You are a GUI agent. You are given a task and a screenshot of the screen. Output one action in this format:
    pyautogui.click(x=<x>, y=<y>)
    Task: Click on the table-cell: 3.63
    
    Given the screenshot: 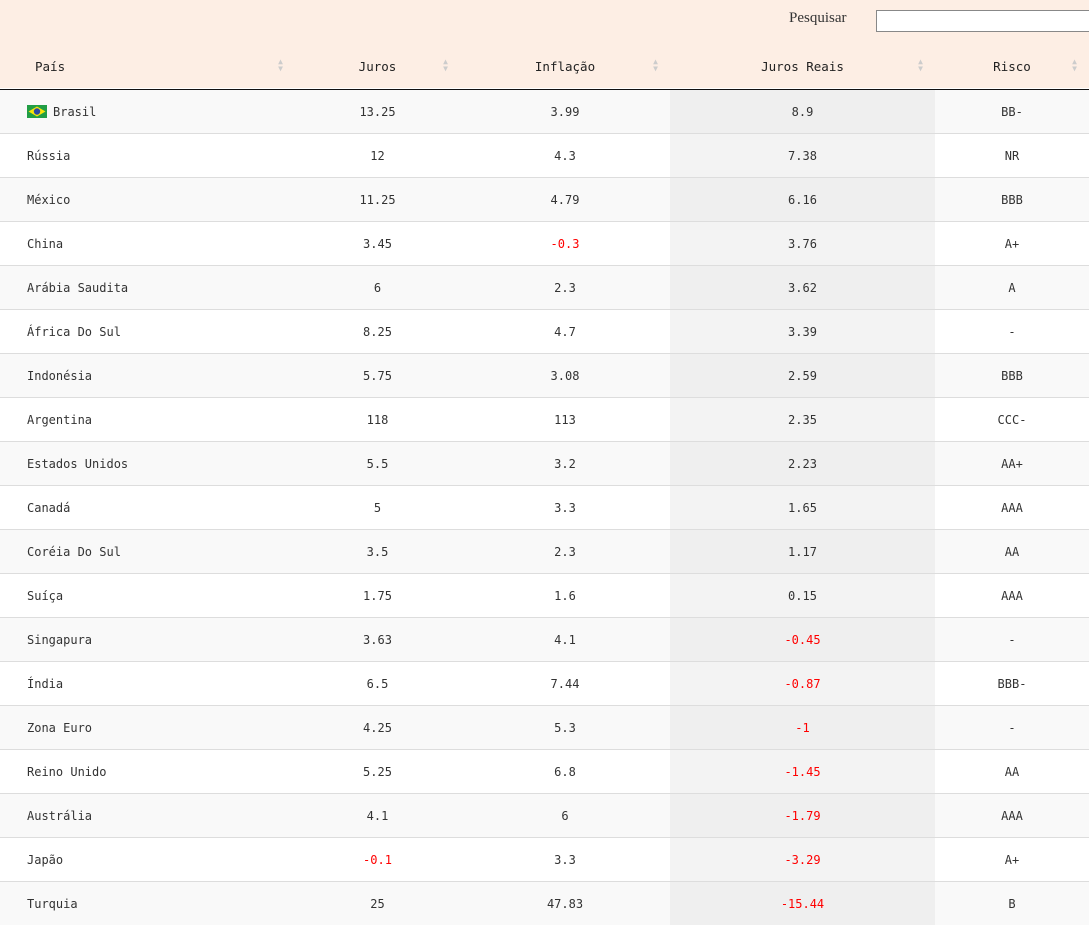 What is the action you would take?
    pyautogui.click(x=377, y=640)
    